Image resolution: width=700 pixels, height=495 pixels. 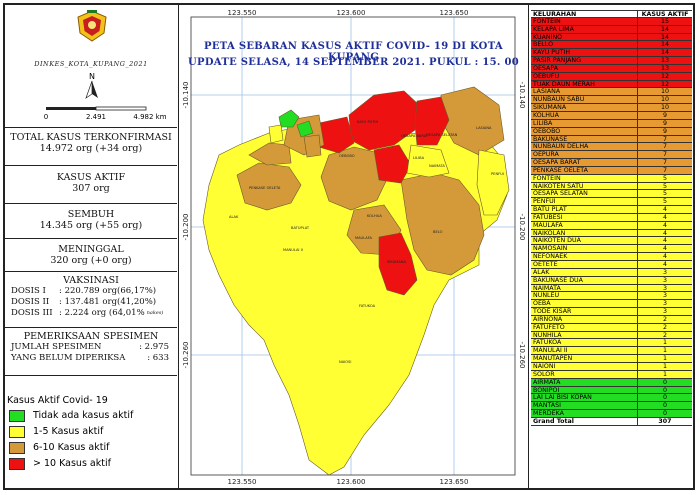 I want to click on table-row: KUANINO 14, so click(x=611, y=37).